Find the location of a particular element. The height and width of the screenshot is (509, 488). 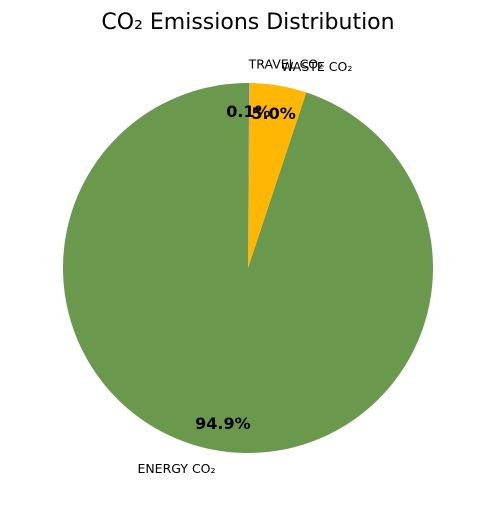

slice-label-travel: TRAVEL CO₂ is located at coordinates (286, 64).